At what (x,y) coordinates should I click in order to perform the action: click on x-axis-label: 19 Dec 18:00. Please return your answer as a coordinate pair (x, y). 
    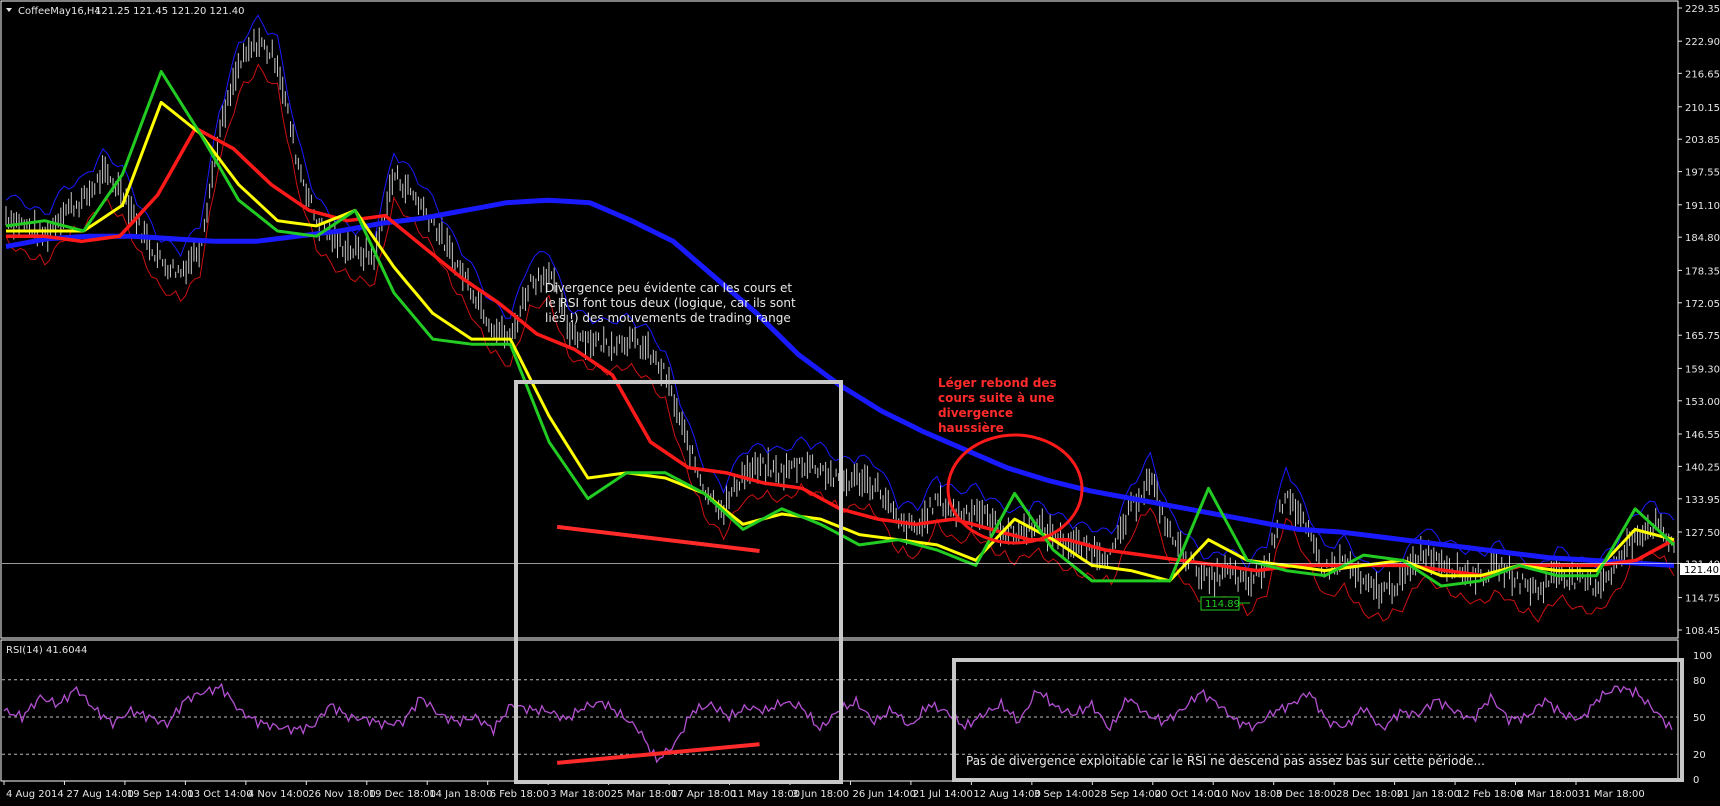
    Looking at the image, I should click on (402, 794).